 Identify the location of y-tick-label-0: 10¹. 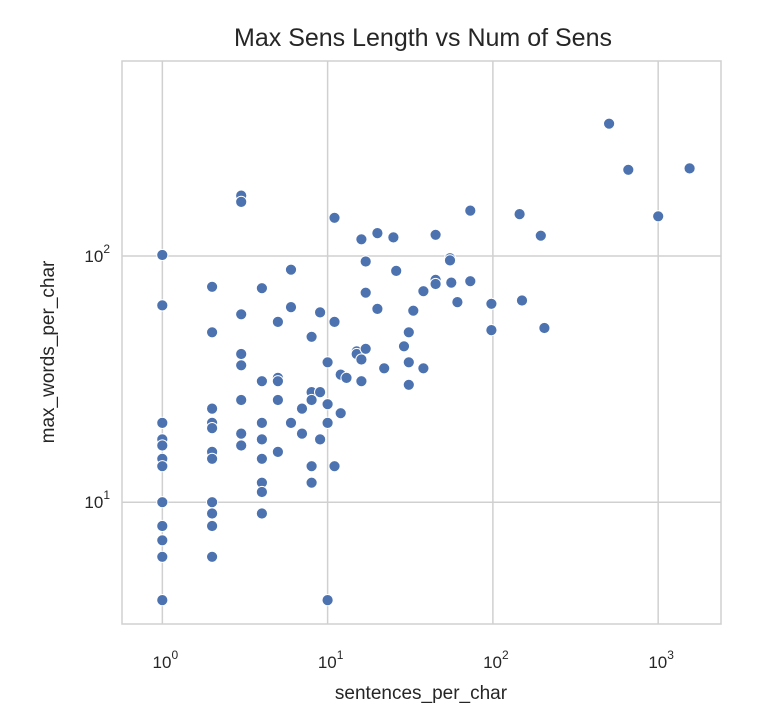
(97, 500).